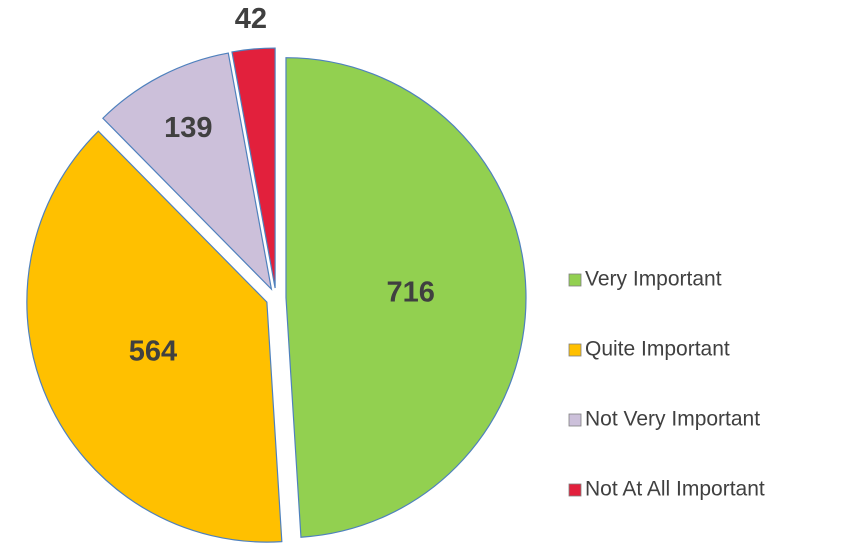 The image size is (862, 543). I want to click on data-label: 564, so click(153, 352).